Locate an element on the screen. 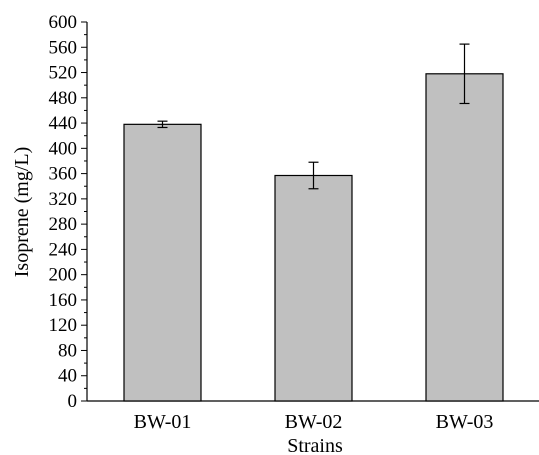 Image resolution: width=539 pixels, height=455 pixels. y-tick-label: 520 is located at coordinates (63, 73).